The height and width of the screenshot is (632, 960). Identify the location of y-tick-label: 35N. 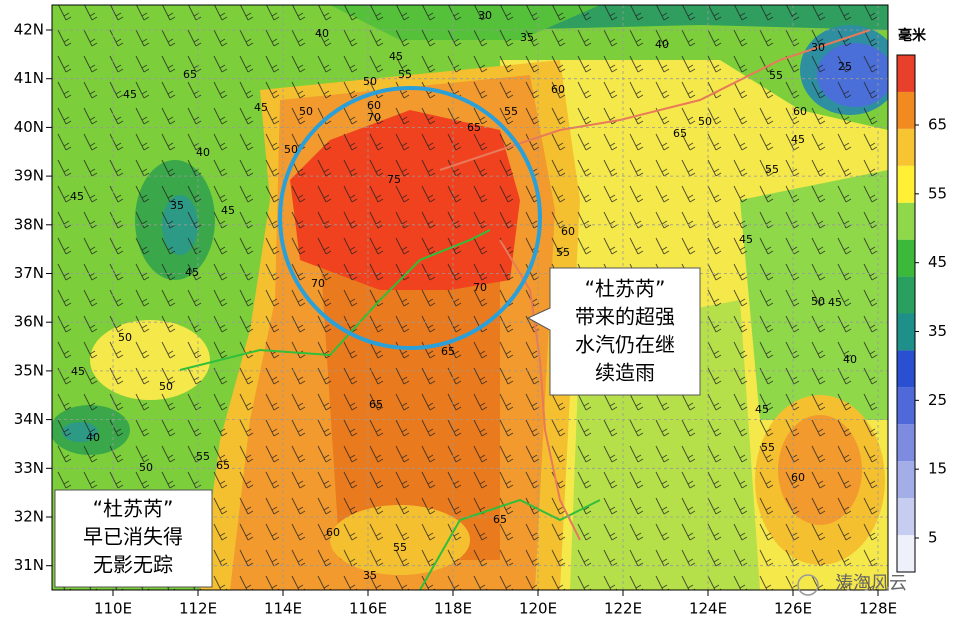
(29, 370).